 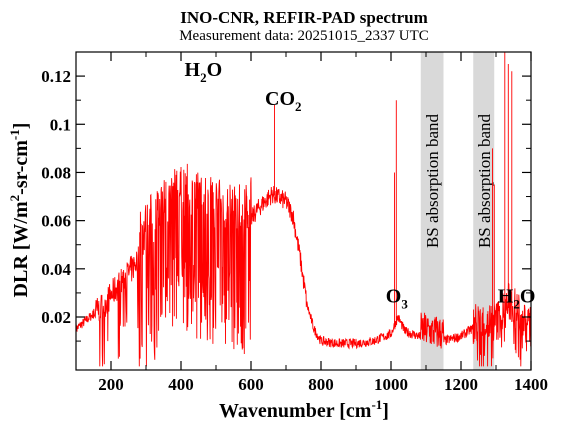 What do you see at coordinates (251, 384) in the screenshot?
I see `x-tick-label-600: 600` at bounding box center [251, 384].